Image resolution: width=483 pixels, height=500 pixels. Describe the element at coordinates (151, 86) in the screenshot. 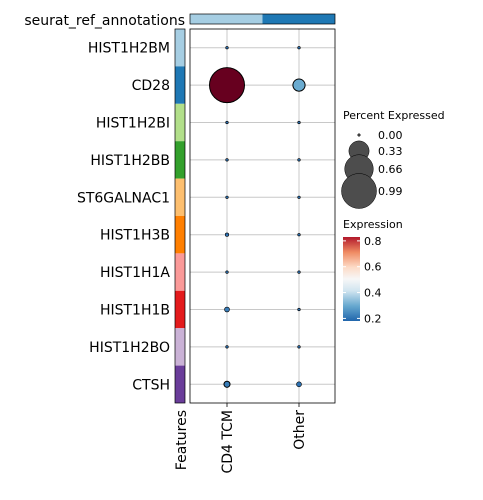

I see `y-tick-label: CD28` at that location.